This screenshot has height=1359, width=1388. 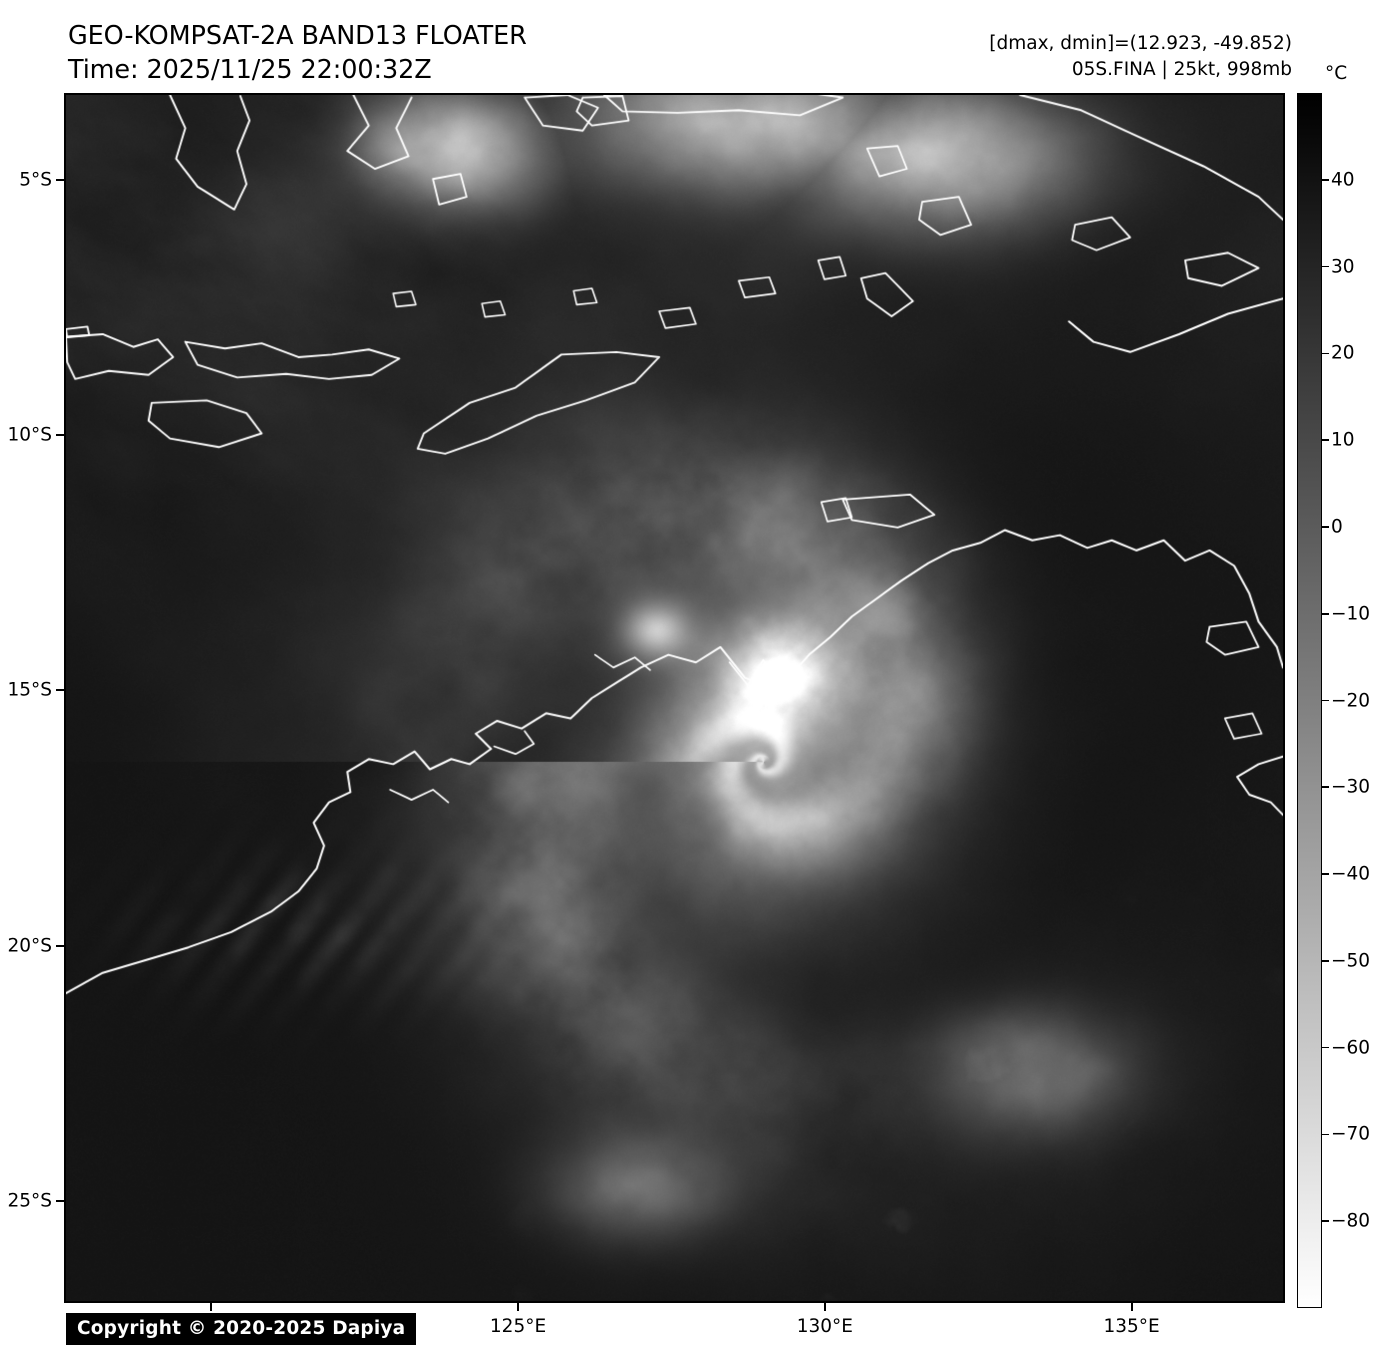 What do you see at coordinates (1343, 353) in the screenshot?
I see `colorbar-tick-label: 20` at bounding box center [1343, 353].